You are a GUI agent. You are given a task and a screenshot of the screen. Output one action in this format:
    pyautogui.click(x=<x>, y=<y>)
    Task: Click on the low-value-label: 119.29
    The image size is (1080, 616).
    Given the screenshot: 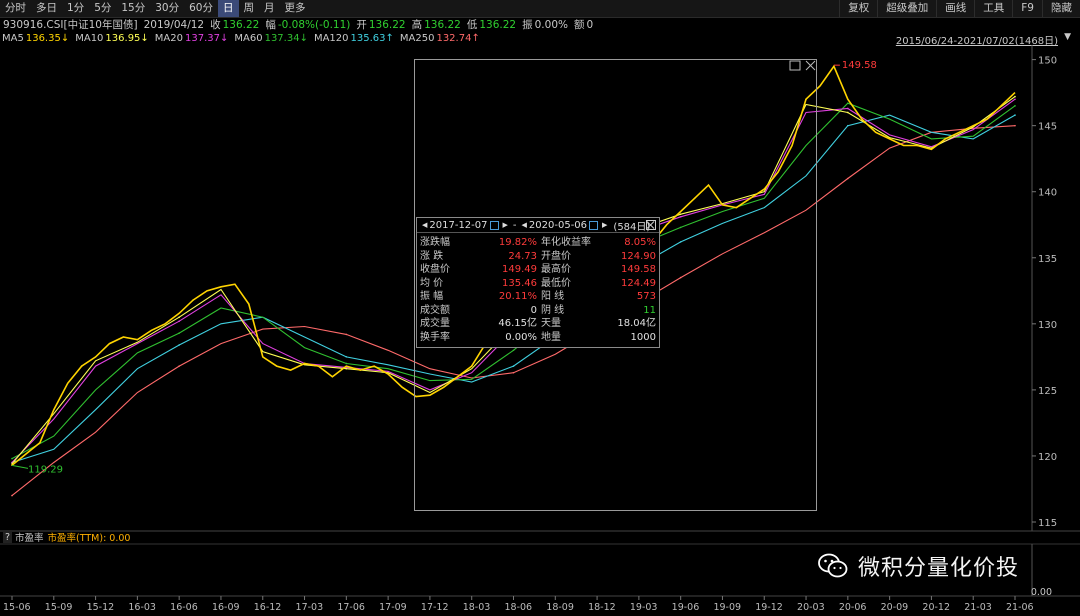 What is the action you would take?
    pyautogui.click(x=45, y=469)
    